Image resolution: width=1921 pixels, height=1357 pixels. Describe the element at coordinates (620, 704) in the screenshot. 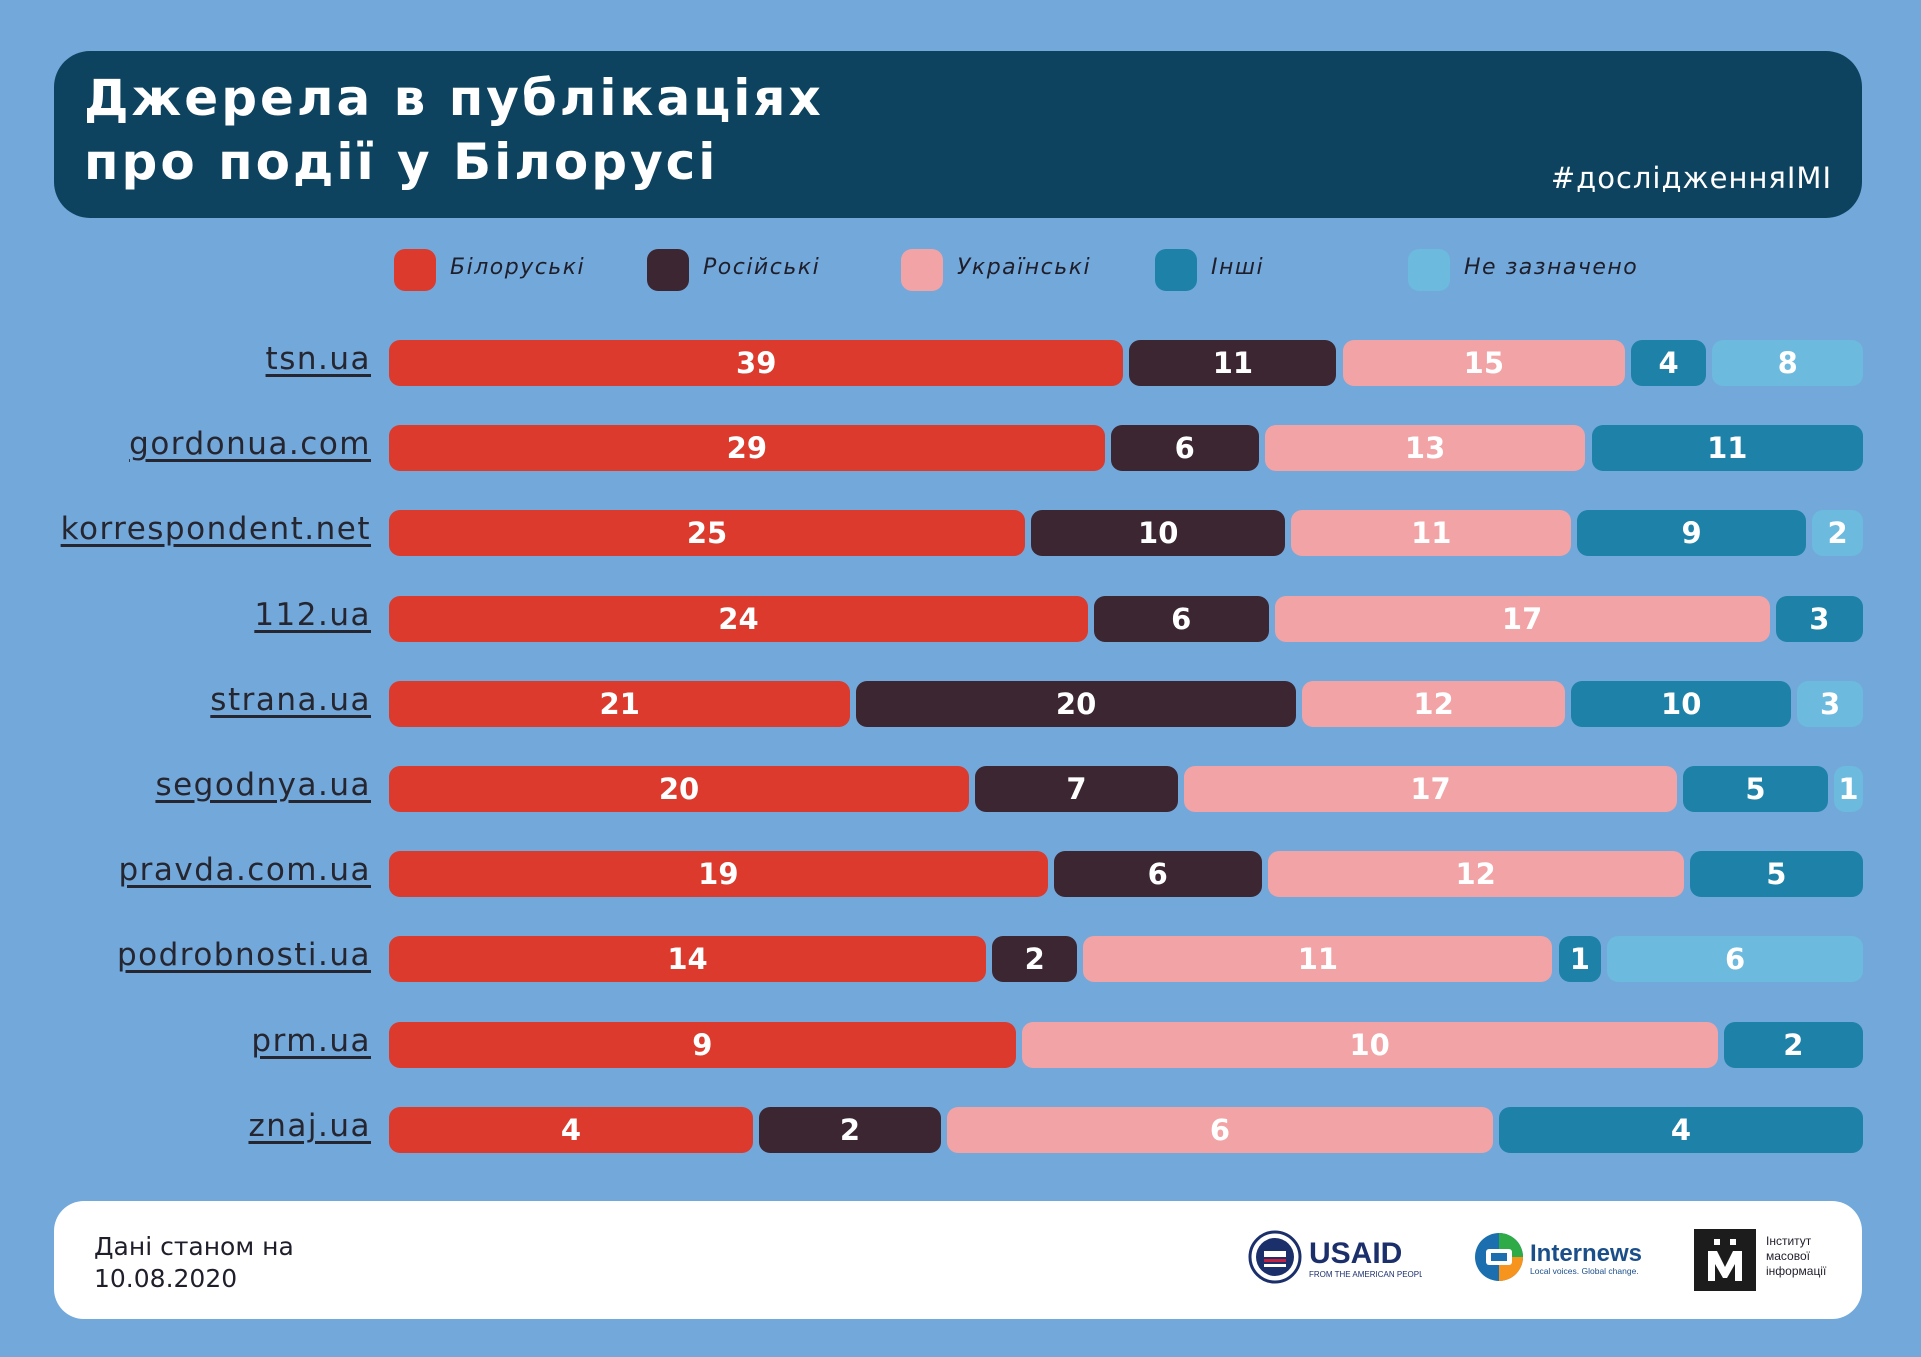

I see `bar-segment: 21` at that location.